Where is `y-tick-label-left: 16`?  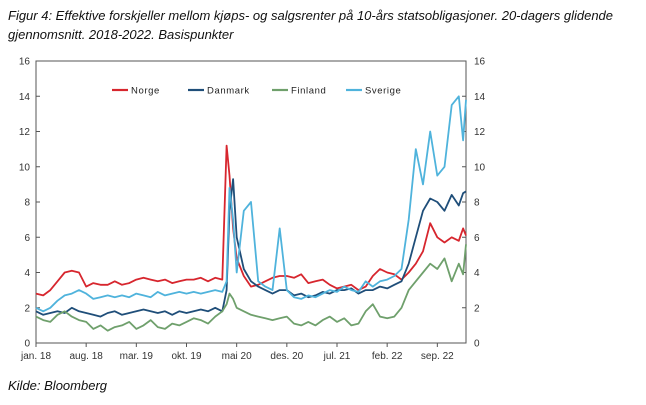 y-tick-label-left: 16 is located at coordinates (25, 62).